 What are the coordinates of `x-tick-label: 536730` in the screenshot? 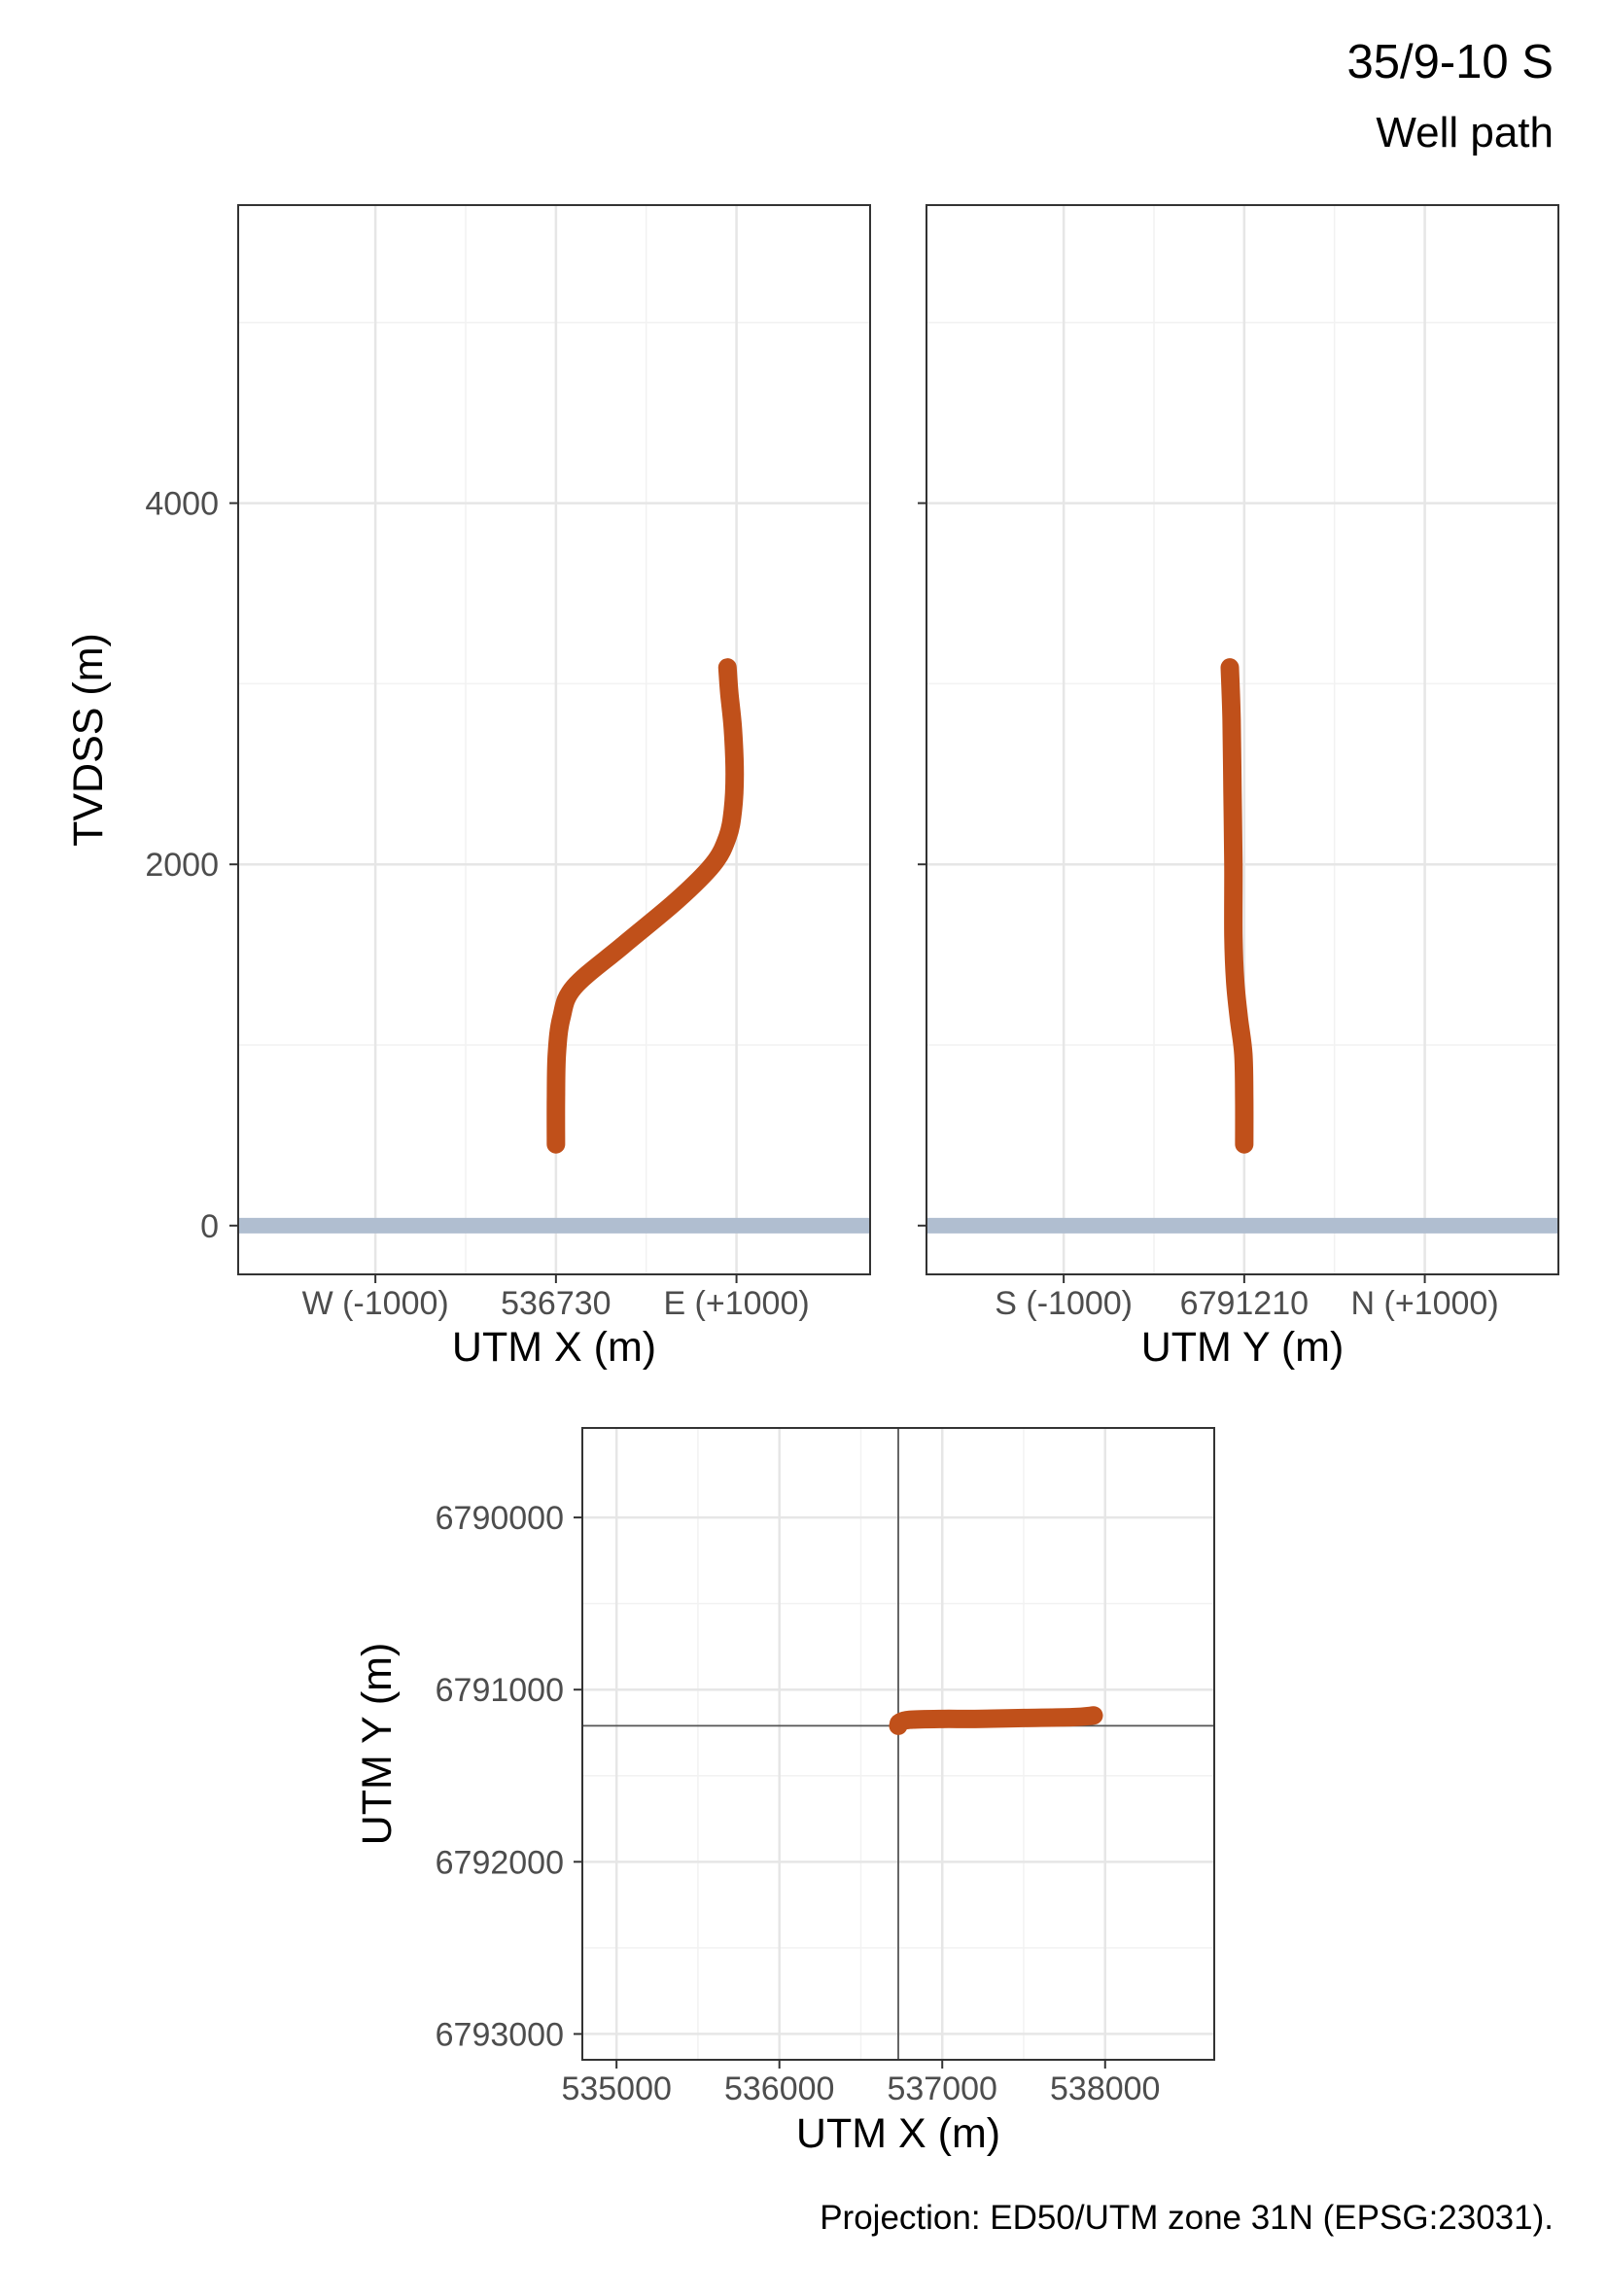 It's located at (556, 1303).